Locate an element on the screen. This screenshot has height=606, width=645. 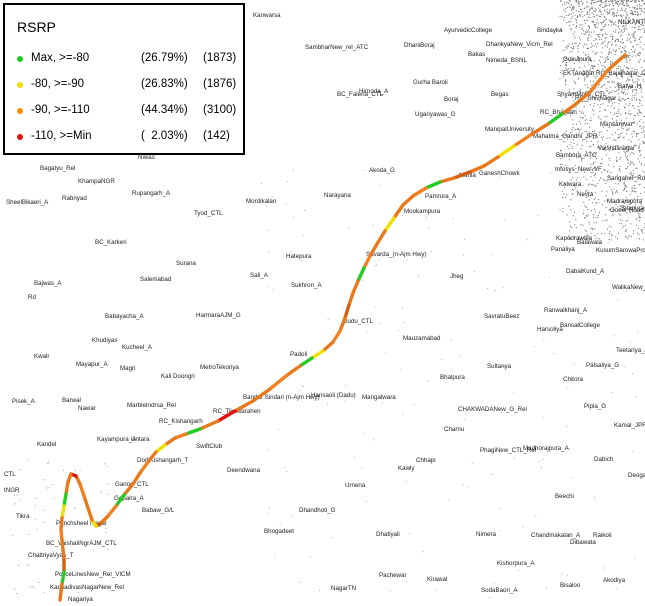
place-label: Mansarovar is located at coordinates (616, 124).